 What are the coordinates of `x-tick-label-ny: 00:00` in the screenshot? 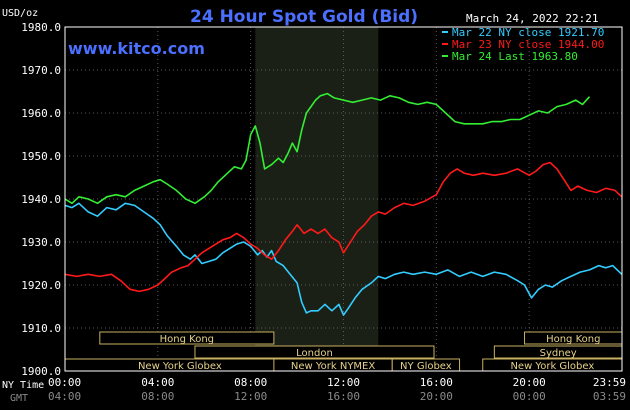 It's located at (64, 382).